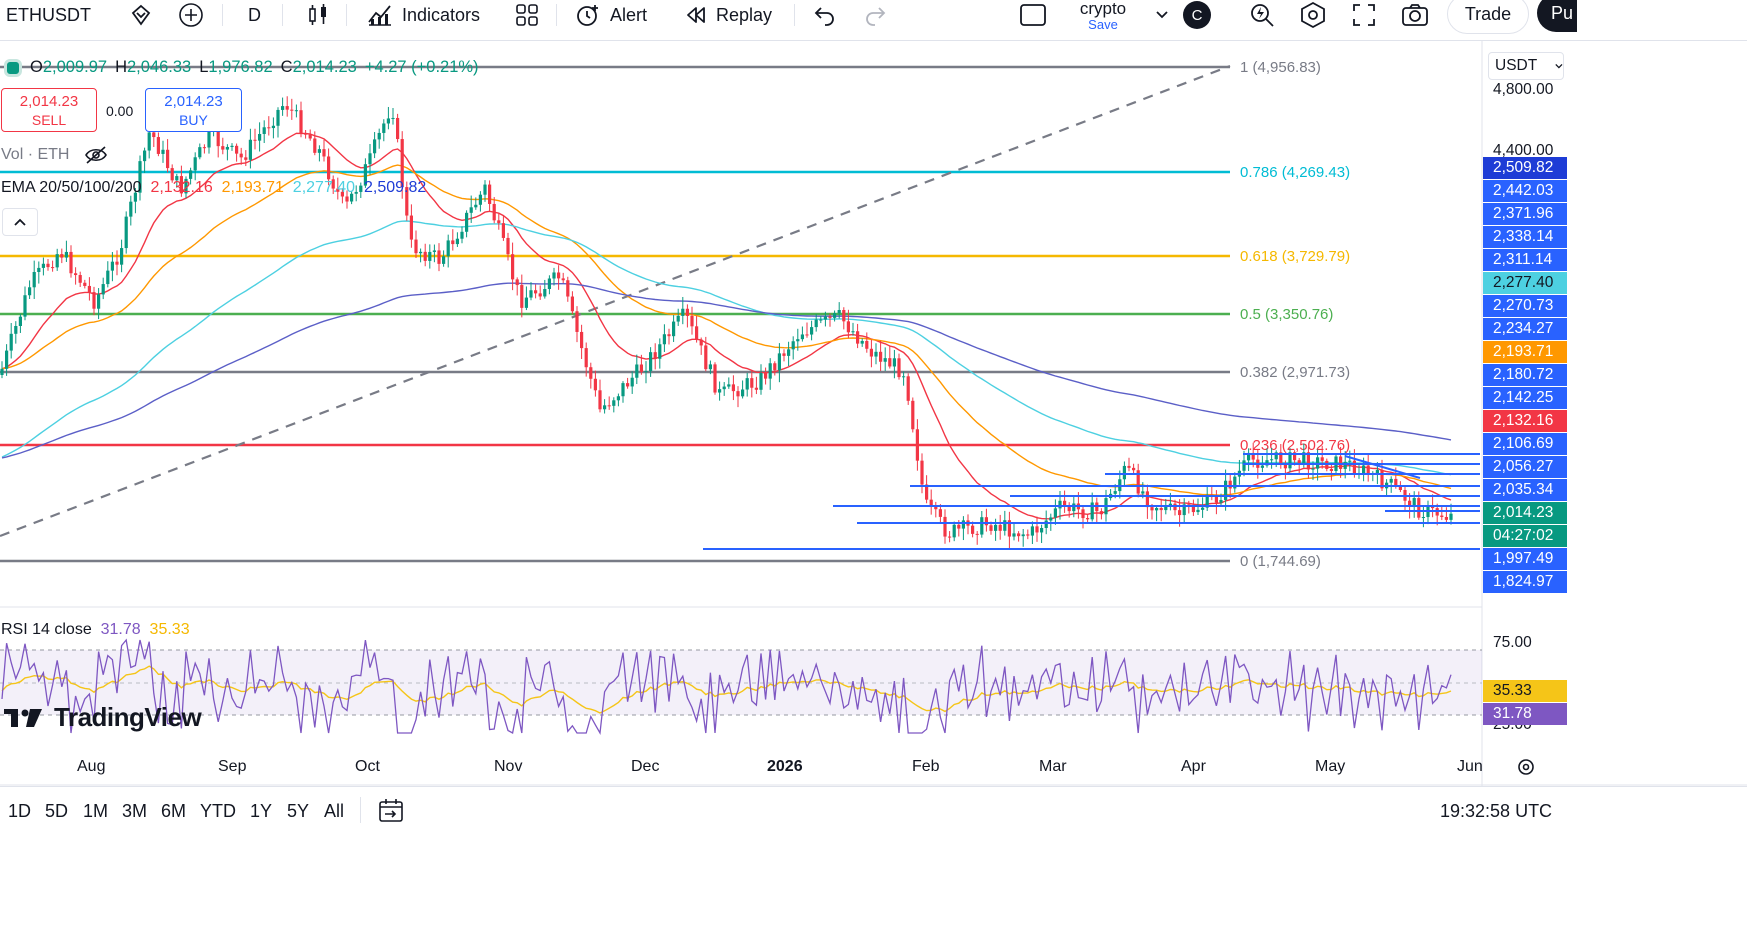 The width and height of the screenshot is (1747, 926). Describe the element at coordinates (318, 15) in the screenshot. I see `candles-icon` at that location.